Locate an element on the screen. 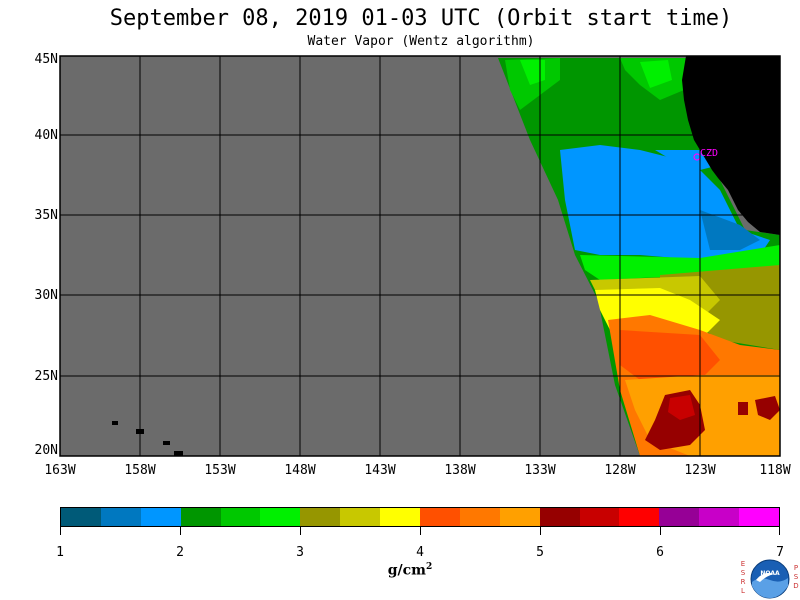 Image resolution: width=800 pixels, height=600 pixels. swath-dark-red-small is located at coordinates (743, 408).